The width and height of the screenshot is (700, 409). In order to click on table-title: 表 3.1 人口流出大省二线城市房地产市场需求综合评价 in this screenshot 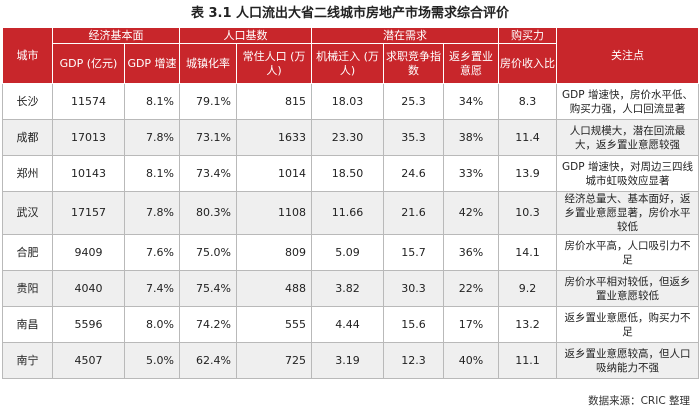, I will do `click(350, 13)`.